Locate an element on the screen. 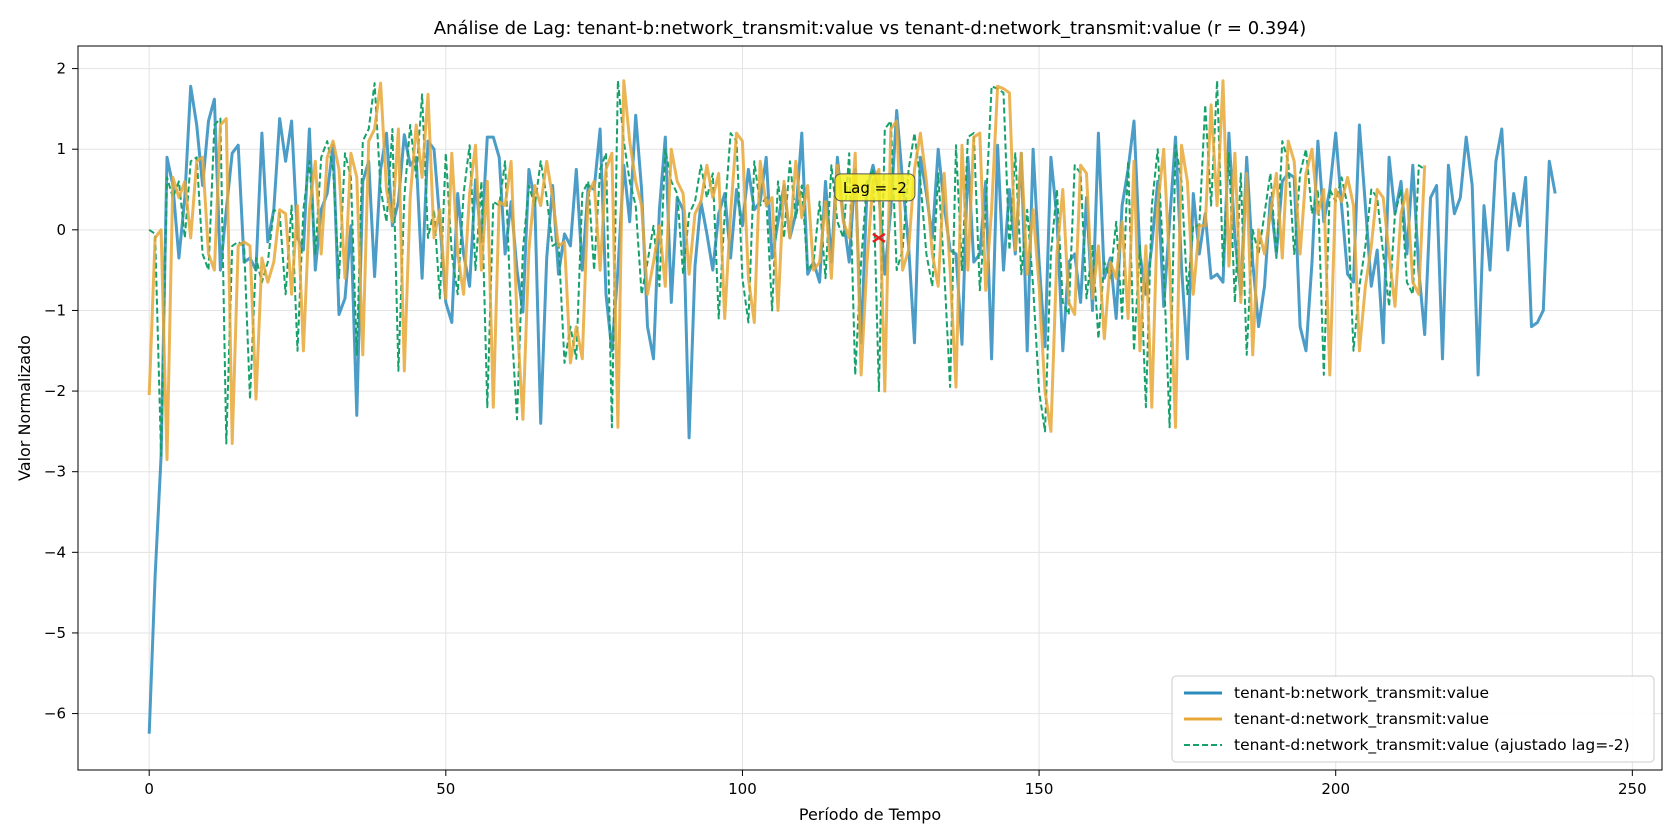 This screenshot has height=840, width=1680. lag-label: Lag = -2 is located at coordinates (875, 188).